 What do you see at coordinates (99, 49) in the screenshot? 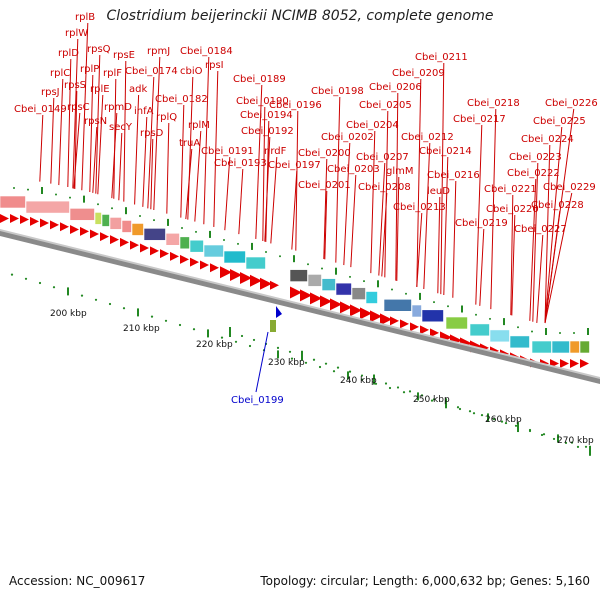
I see `gene-label: rpsQ` at bounding box center [99, 49].